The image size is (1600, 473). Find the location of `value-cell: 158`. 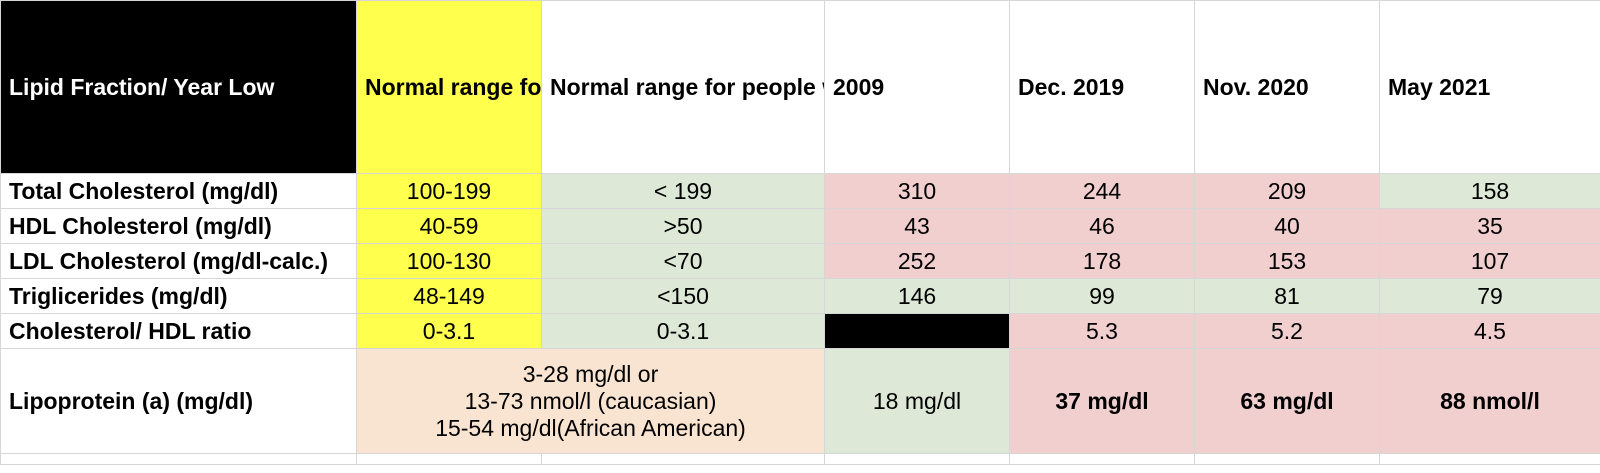

value-cell: 158 is located at coordinates (1489, 191).